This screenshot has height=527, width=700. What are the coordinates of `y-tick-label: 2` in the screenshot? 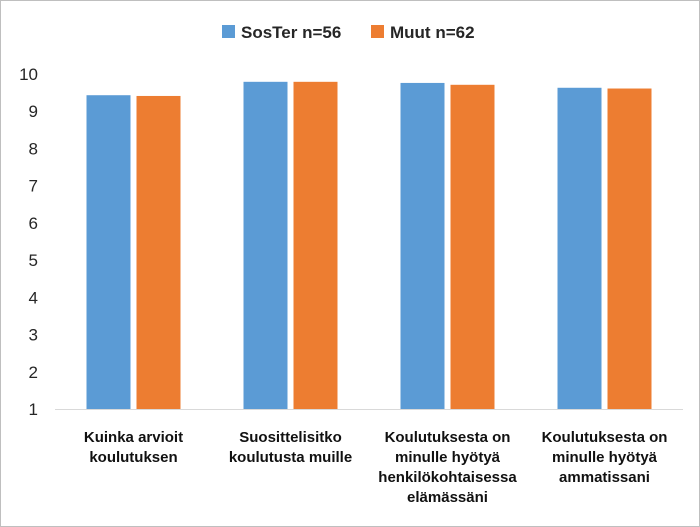 It's located at (33, 372).